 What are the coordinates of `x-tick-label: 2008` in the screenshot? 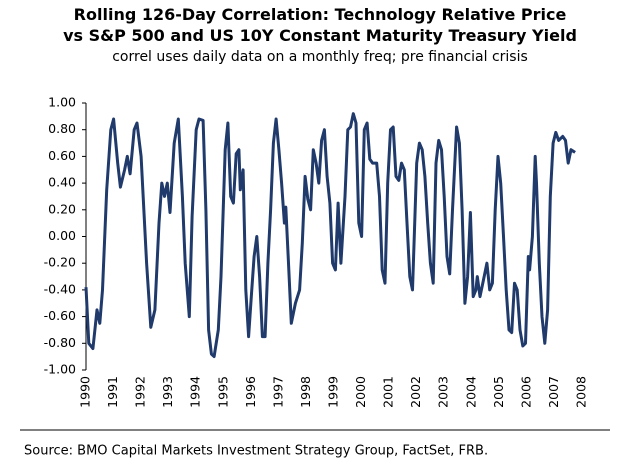 It's located at (581, 392).